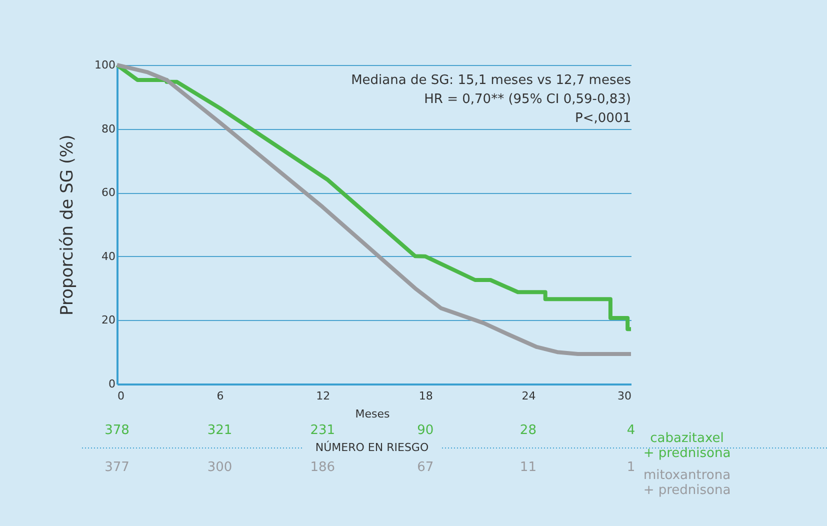 This screenshot has height=526, width=827. I want to click on y-tick-label: 40, so click(109, 256).